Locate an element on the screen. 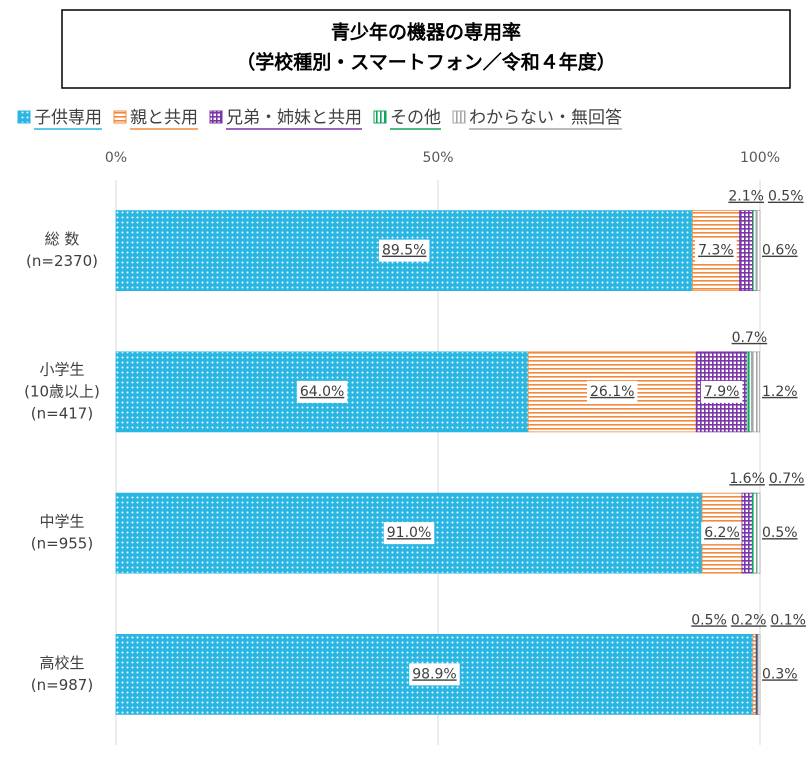  value-label: 64.0% is located at coordinates (322, 392).